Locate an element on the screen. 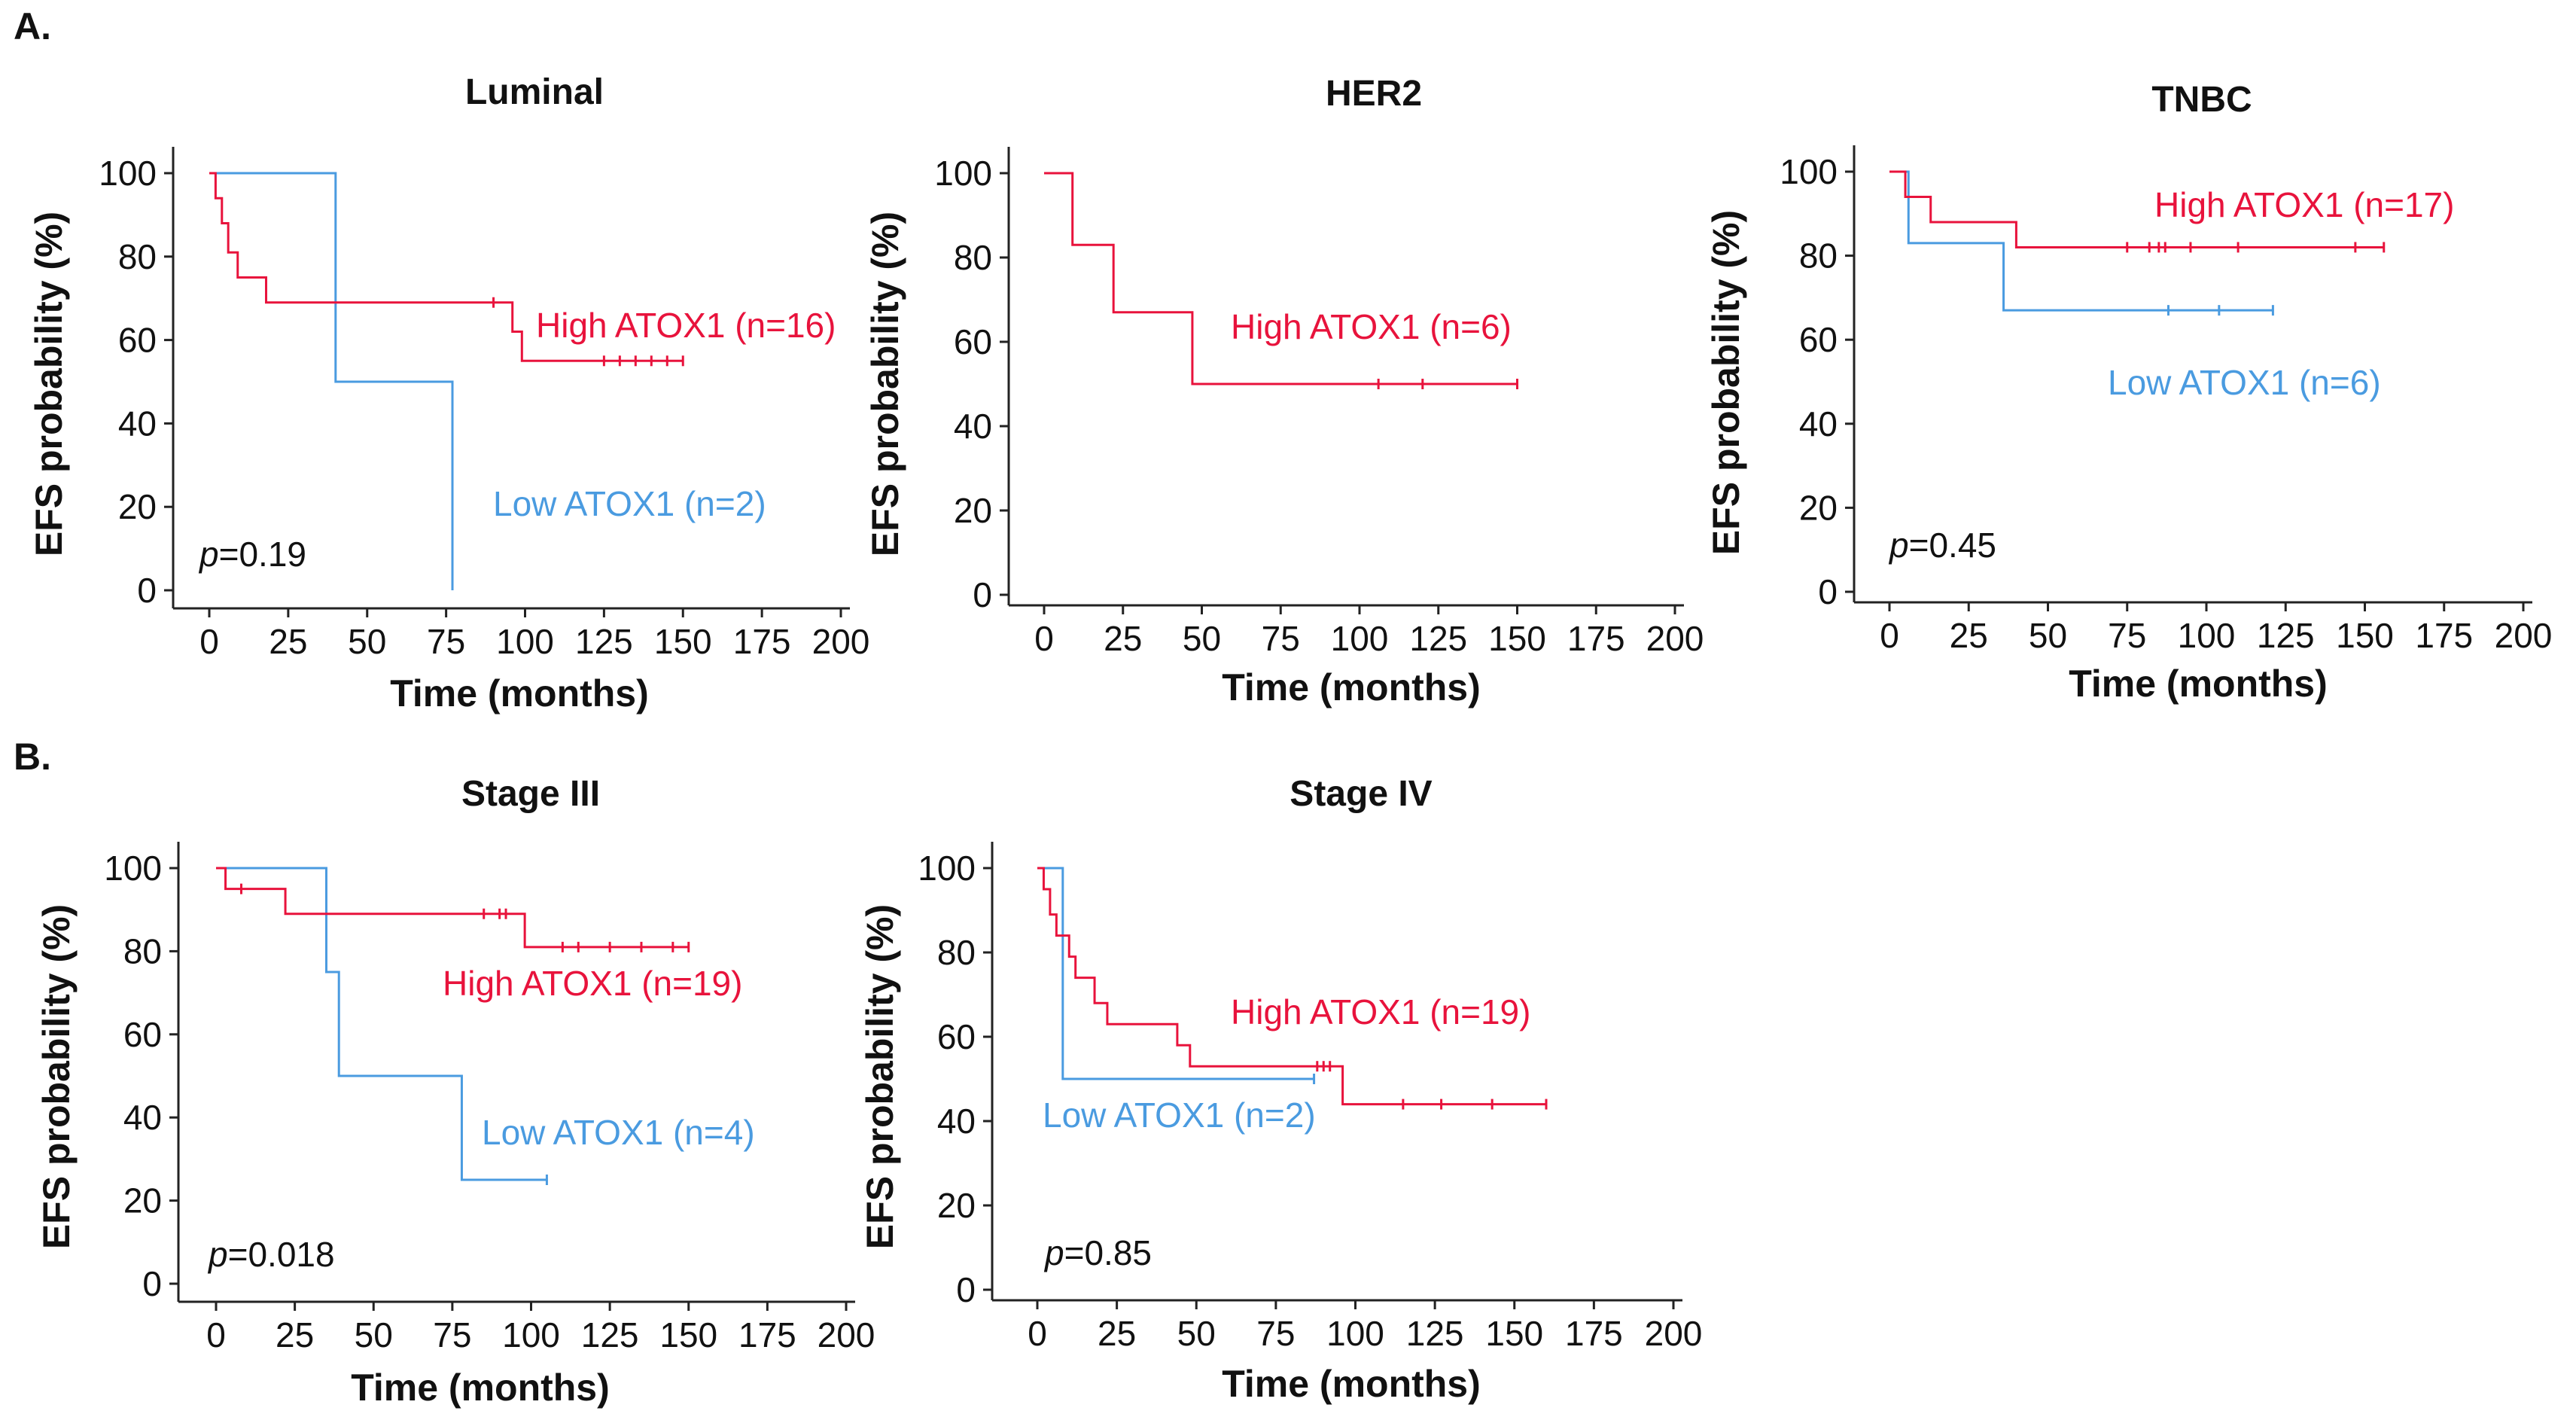 This screenshot has height=1423, width=2576. p-value-label: p=0.018 is located at coordinates (271, 1254).